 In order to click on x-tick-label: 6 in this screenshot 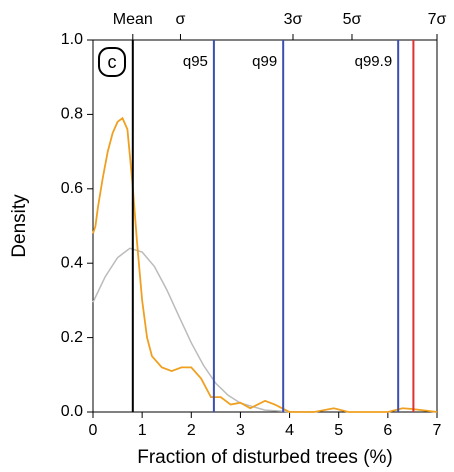, I will do `click(387, 430)`.